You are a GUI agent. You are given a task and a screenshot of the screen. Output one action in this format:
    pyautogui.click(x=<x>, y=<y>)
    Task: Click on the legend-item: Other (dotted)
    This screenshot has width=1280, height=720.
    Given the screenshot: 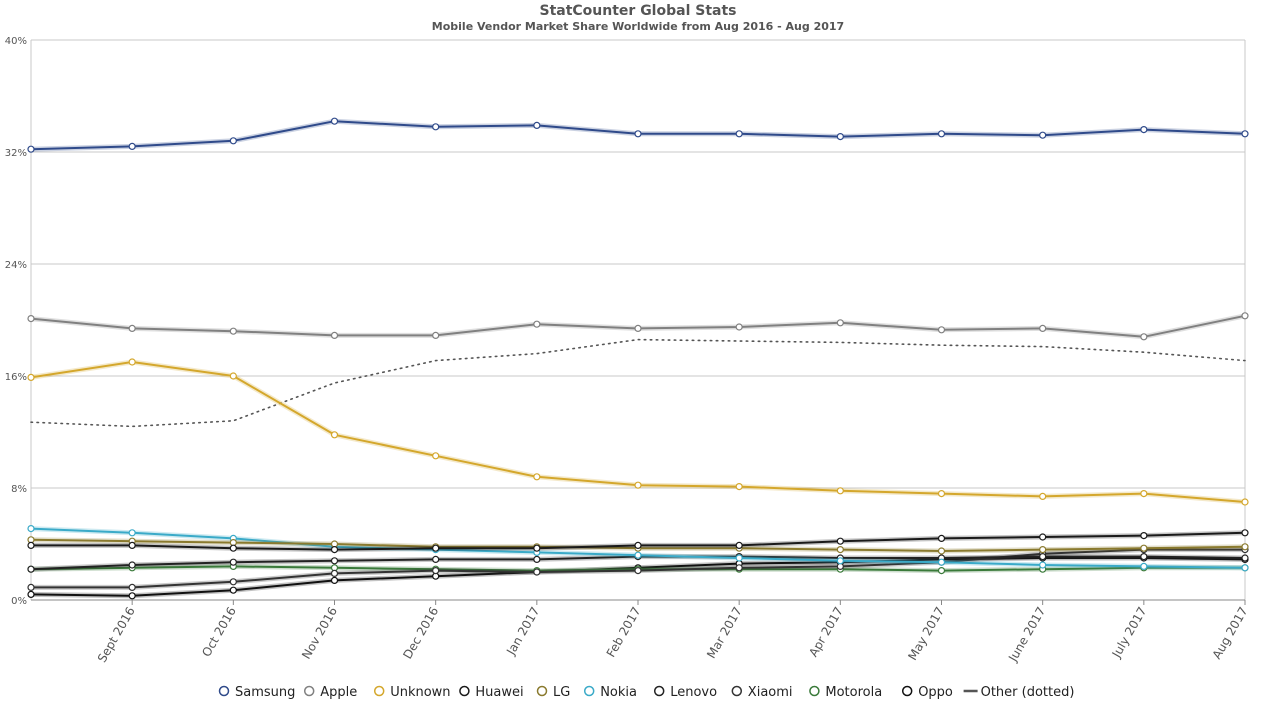 What is the action you would take?
    pyautogui.click(x=1019, y=692)
    